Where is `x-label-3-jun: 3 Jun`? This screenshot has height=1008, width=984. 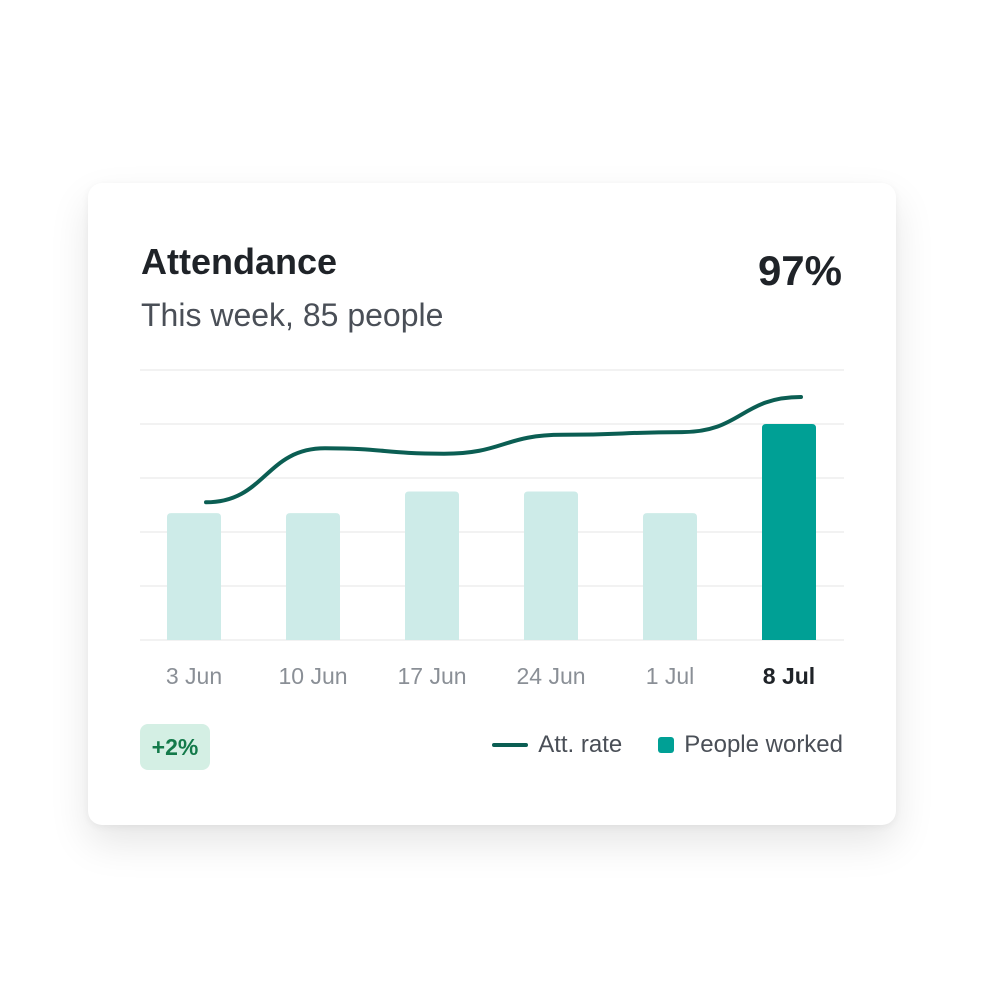 x-label-3-jun: 3 Jun is located at coordinates (194, 676).